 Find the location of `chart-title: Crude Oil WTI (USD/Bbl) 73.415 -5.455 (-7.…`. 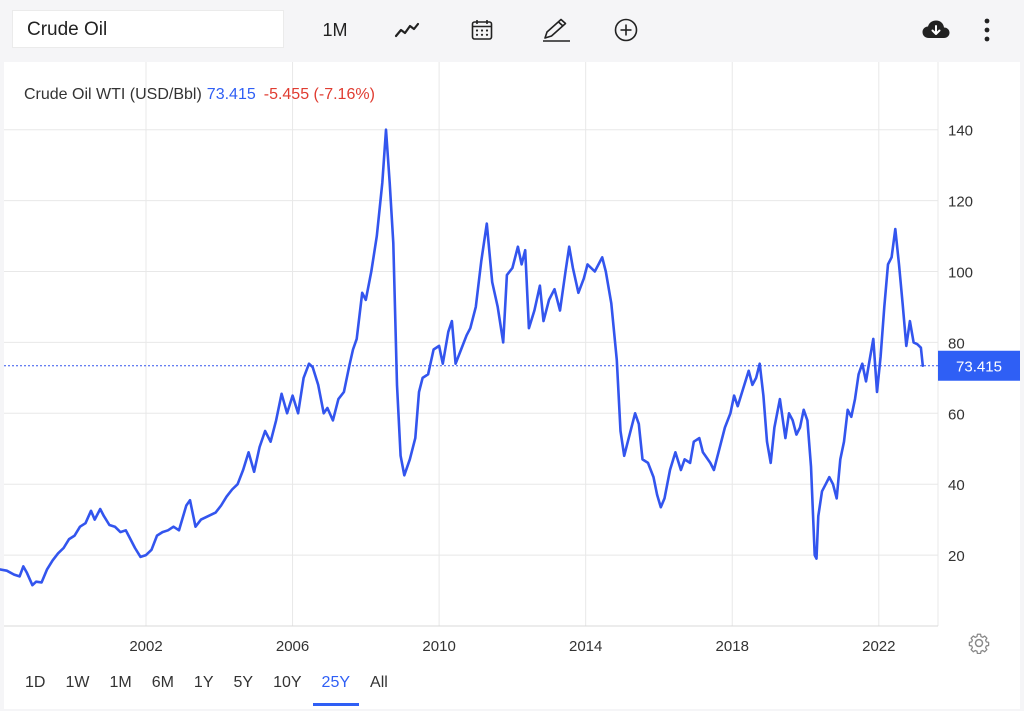

chart-title: Crude Oil WTI (USD/Bbl) 73.415 -5.455 (-7.… is located at coordinates (199, 95).